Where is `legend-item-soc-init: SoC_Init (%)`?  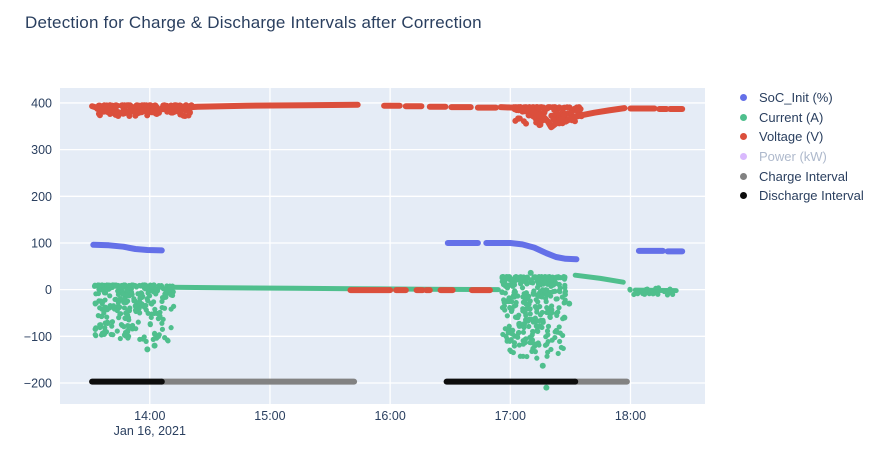 legend-item-soc-init: SoC_Init (%) is located at coordinates (799, 98).